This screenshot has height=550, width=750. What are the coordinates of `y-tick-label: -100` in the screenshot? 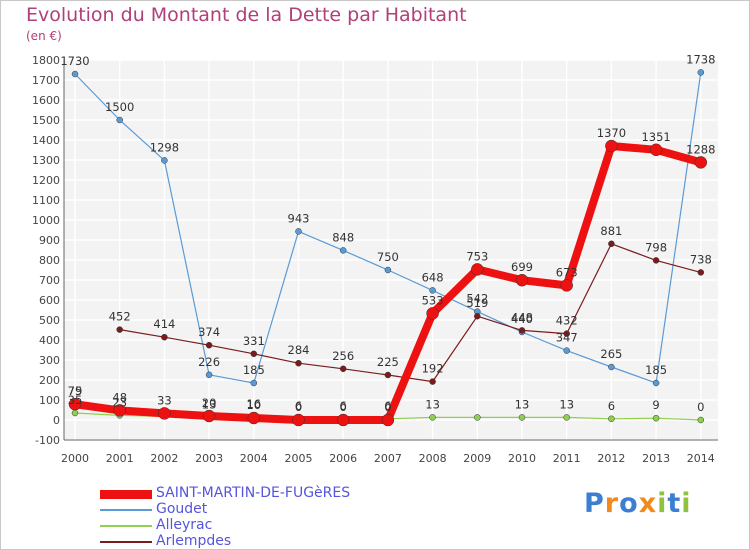 It's located at (47, 440).